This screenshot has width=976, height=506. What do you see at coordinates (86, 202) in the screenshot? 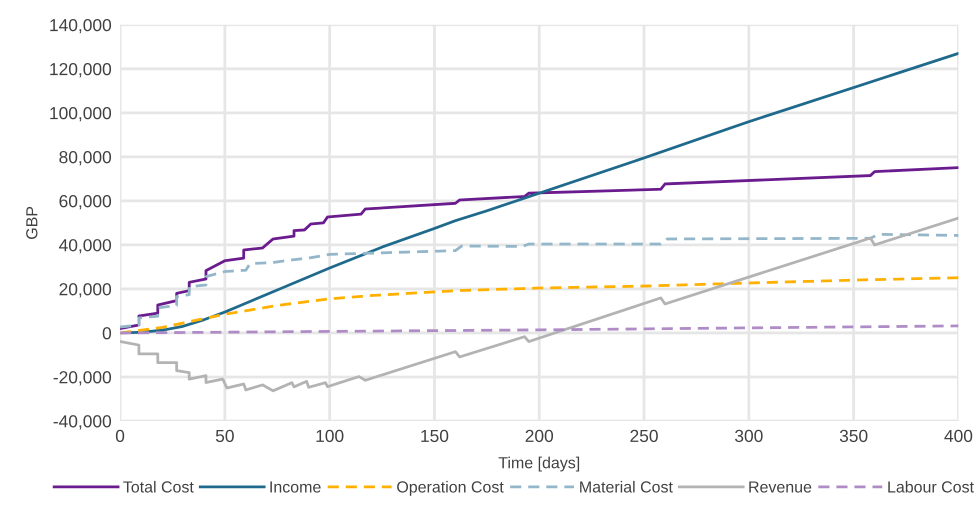
I see `y-tick-label: 60,000` at bounding box center [86, 202].